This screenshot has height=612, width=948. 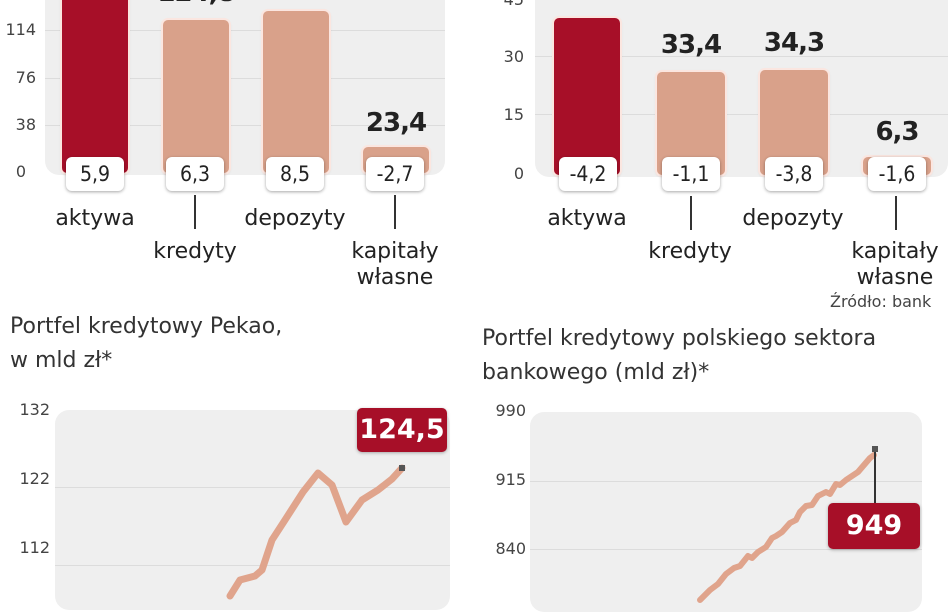 What do you see at coordinates (61, 360) in the screenshot?
I see `chart-title: w mld zł*` at bounding box center [61, 360].